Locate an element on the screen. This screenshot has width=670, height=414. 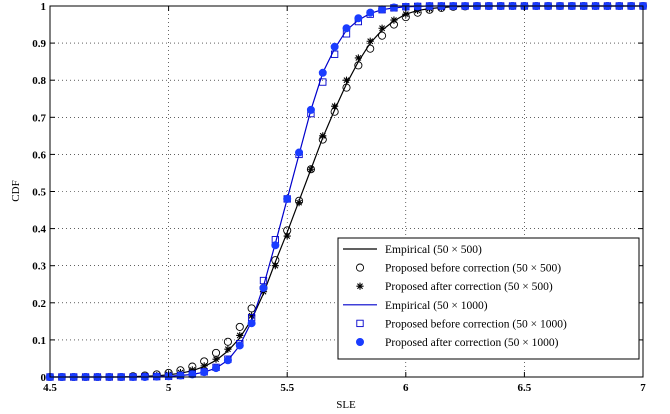
legend-entry: Empirical (50 × 1000) is located at coordinates (415, 306).